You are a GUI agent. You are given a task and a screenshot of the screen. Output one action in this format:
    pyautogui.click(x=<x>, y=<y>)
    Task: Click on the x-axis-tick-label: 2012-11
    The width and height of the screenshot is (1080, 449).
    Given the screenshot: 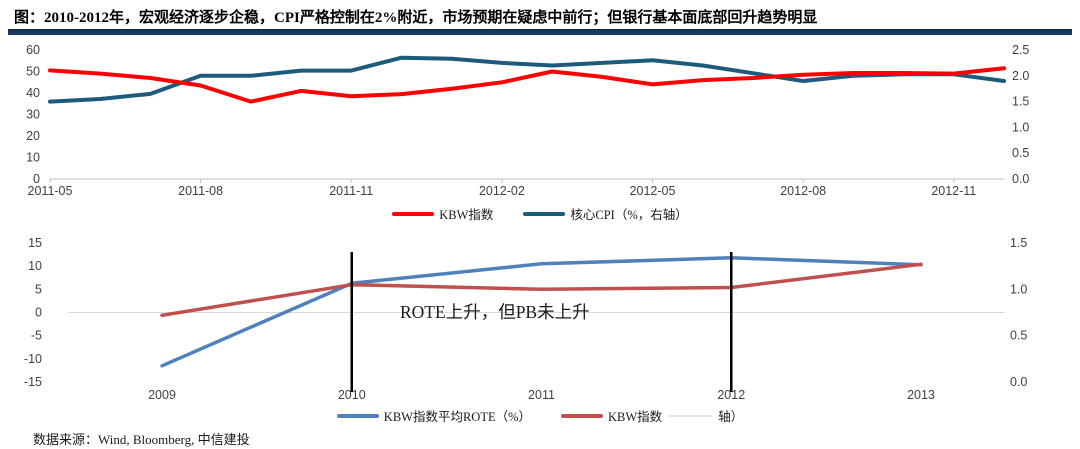 What is the action you would take?
    pyautogui.click(x=953, y=191)
    